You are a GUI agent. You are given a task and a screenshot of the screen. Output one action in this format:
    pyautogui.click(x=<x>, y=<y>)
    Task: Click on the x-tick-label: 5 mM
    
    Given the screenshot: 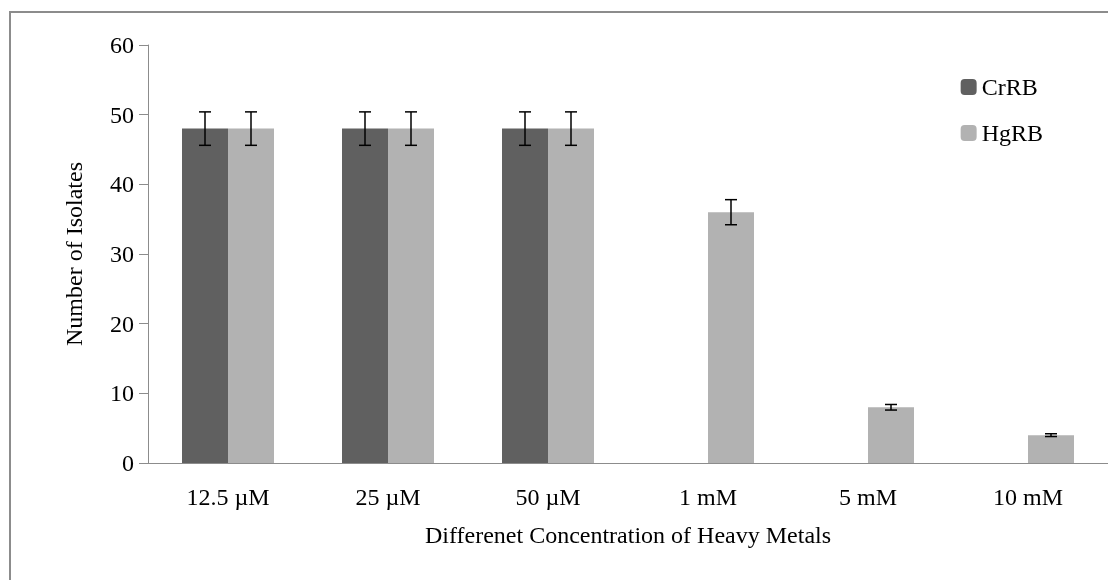 What is the action you would take?
    pyautogui.click(x=868, y=497)
    